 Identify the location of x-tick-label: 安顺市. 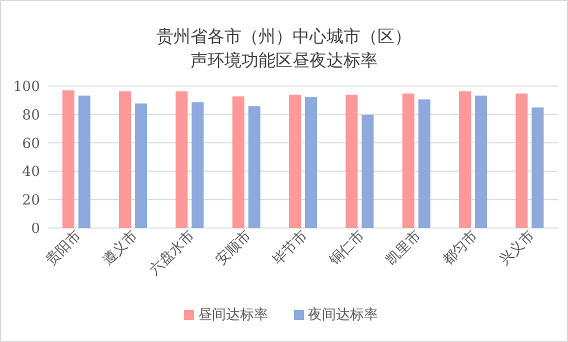
(233, 248).